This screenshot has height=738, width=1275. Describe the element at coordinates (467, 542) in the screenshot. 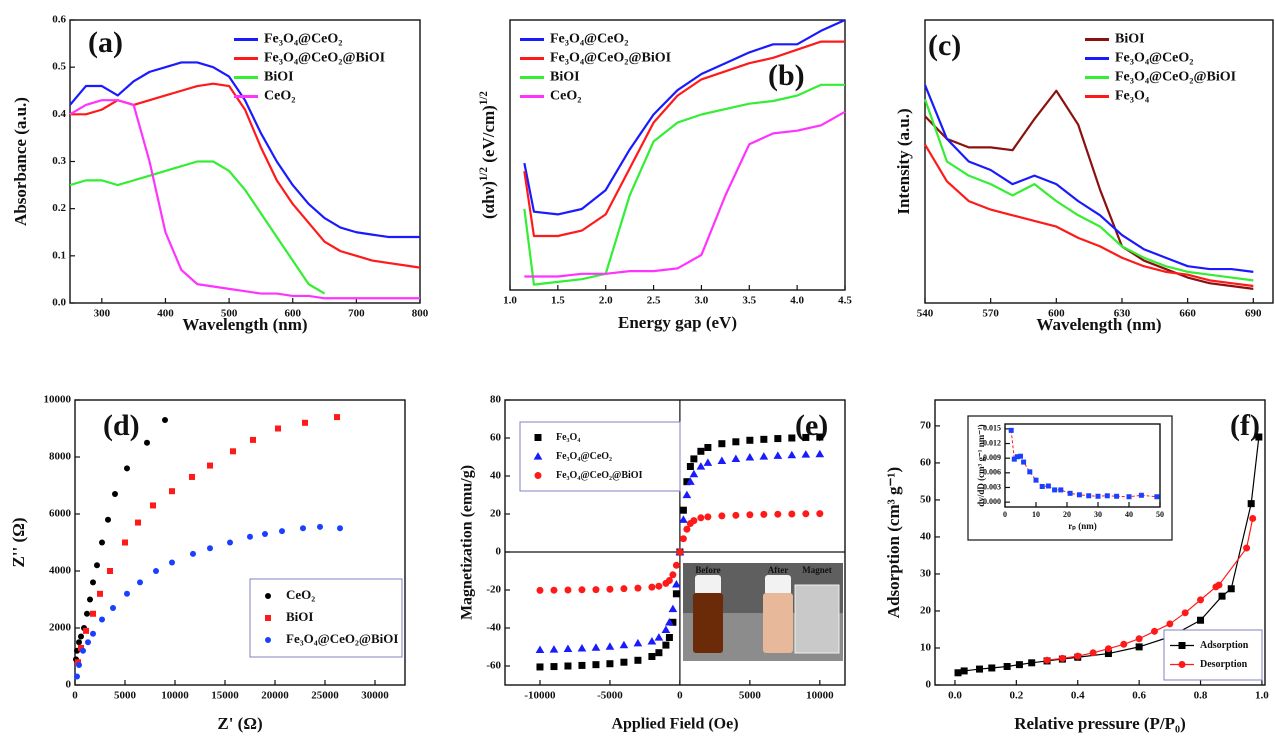

I see `y-axis-label: Magnetization (emu/g)` at that location.